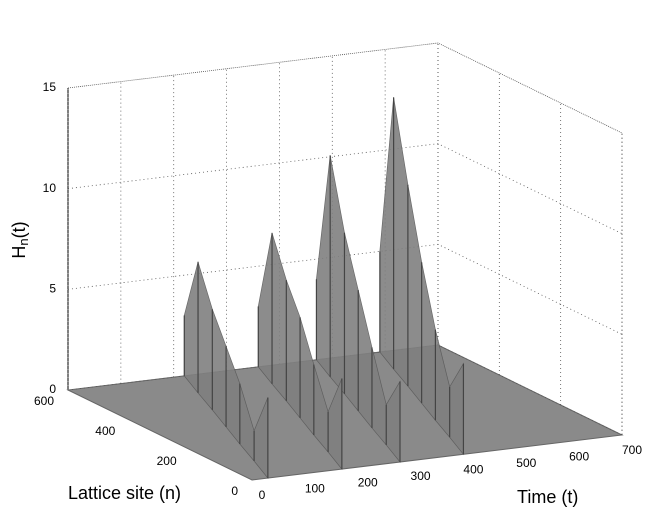  What do you see at coordinates (421, 476) in the screenshot?
I see `x-tick-label: 300` at bounding box center [421, 476].